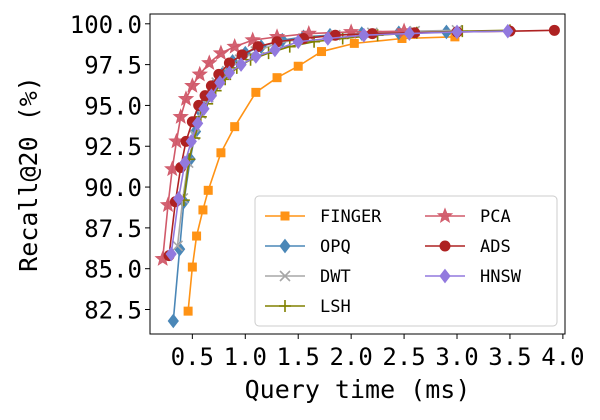  I want to click on y-tick-label: 100.0, so click(106, 25).